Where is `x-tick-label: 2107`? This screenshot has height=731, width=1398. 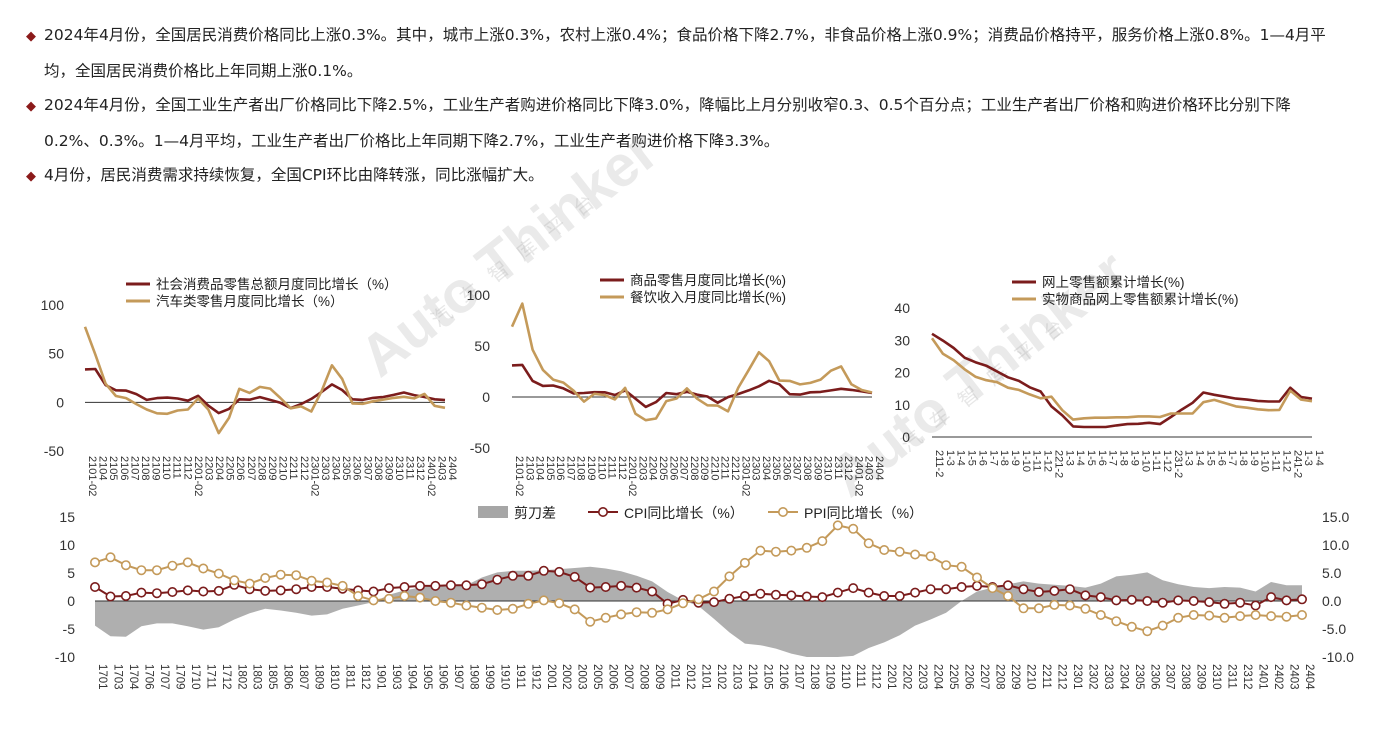 x-tick-label: 2107 is located at coordinates (570, 468).